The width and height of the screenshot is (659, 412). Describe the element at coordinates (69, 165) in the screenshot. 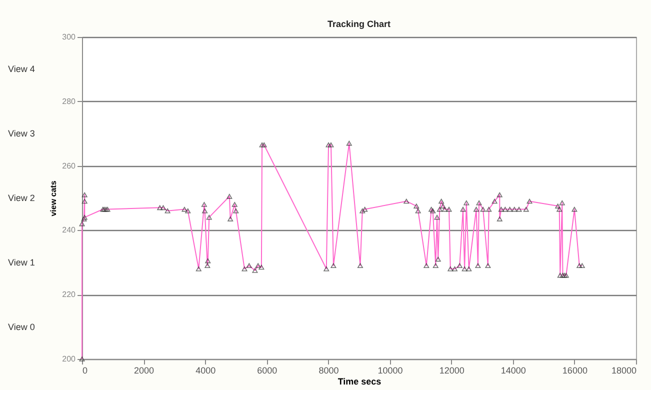

I see `y-tick-label: 260` at that location.